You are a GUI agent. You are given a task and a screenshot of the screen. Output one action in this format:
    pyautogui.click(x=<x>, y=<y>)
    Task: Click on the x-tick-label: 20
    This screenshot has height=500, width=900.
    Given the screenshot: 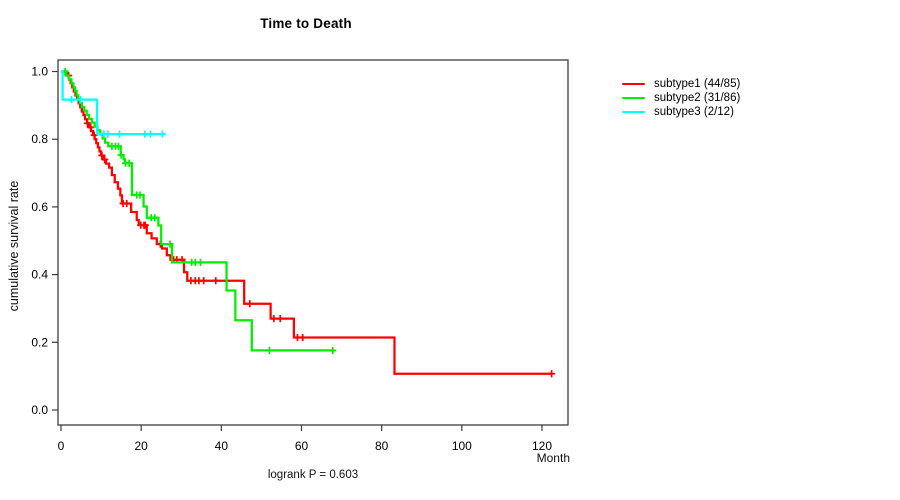 What is the action you would take?
    pyautogui.click(x=141, y=446)
    